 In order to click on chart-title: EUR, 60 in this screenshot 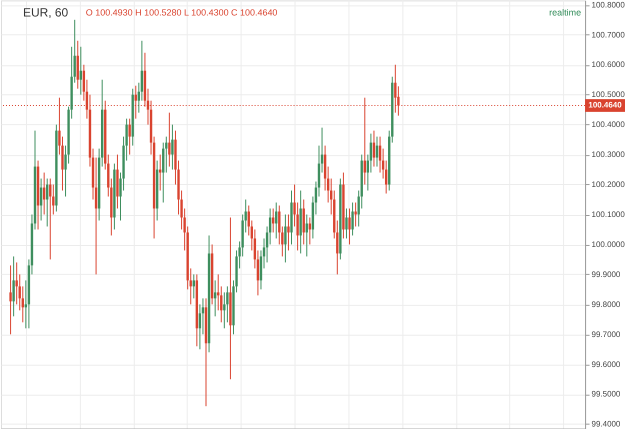, I will do `click(45, 12)`.